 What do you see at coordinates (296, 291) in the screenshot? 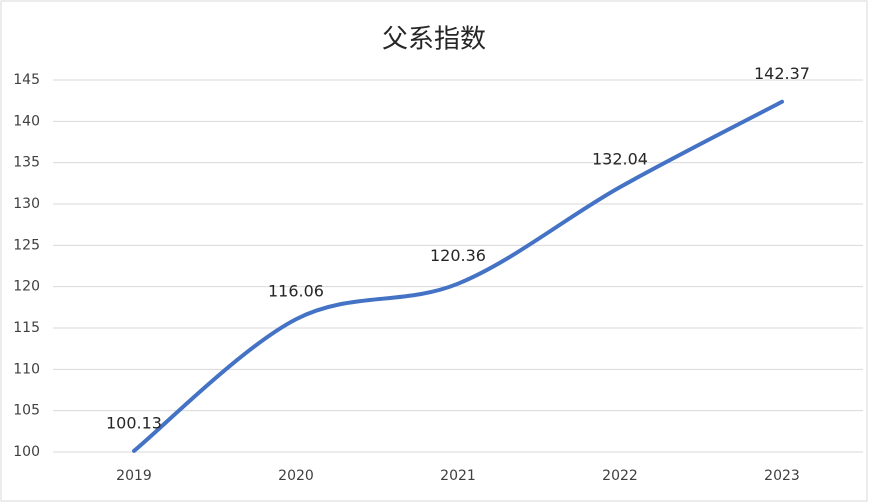
I see `data-label: 116.06` at bounding box center [296, 291].